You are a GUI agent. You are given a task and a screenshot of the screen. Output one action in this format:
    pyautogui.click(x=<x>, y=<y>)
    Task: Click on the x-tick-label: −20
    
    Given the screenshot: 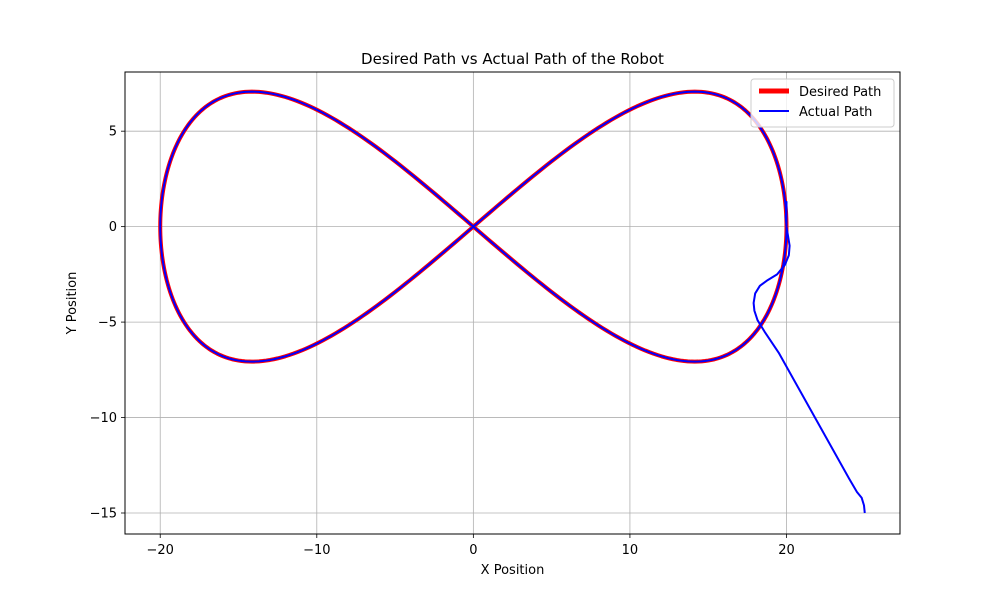 What is the action you would take?
    pyautogui.click(x=160, y=550)
    